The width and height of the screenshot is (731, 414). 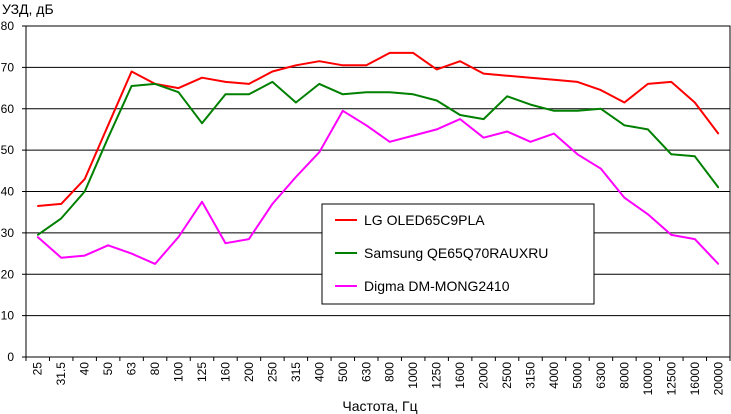 What do you see at coordinates (343, 372) in the screenshot?
I see `x-tick-label: 500` at bounding box center [343, 372].